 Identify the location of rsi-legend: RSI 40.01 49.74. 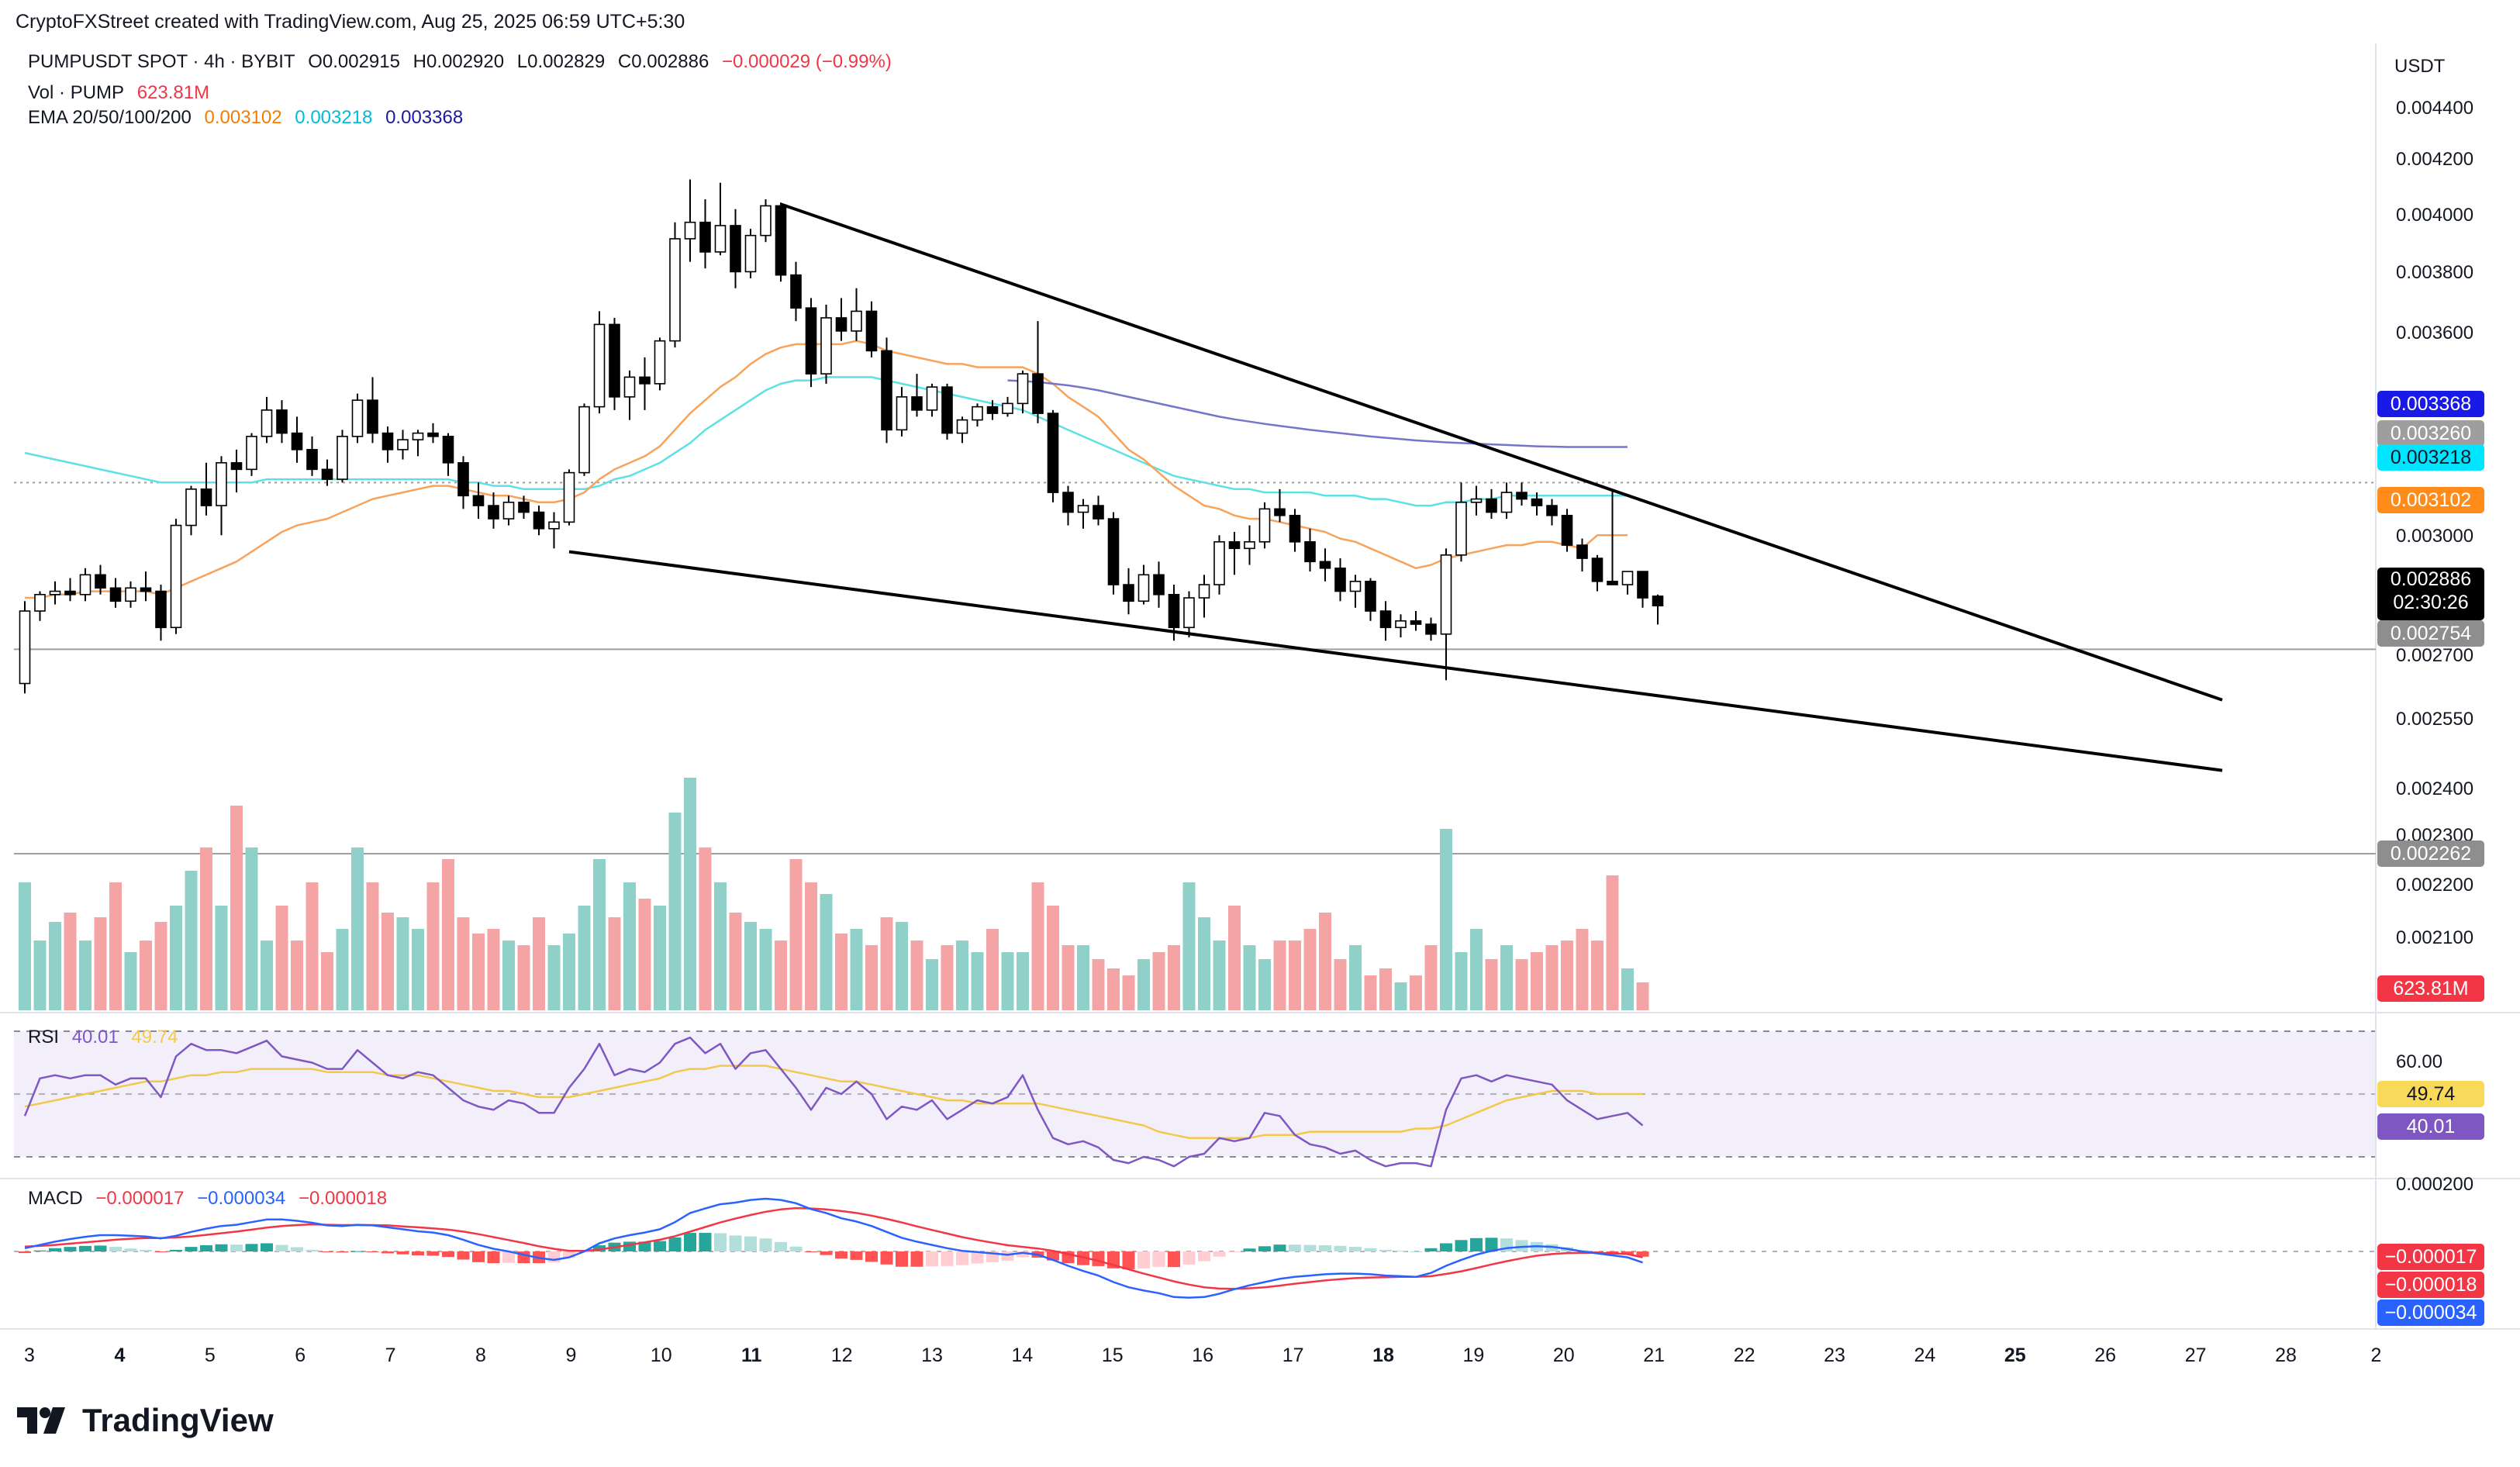
(106, 1037).